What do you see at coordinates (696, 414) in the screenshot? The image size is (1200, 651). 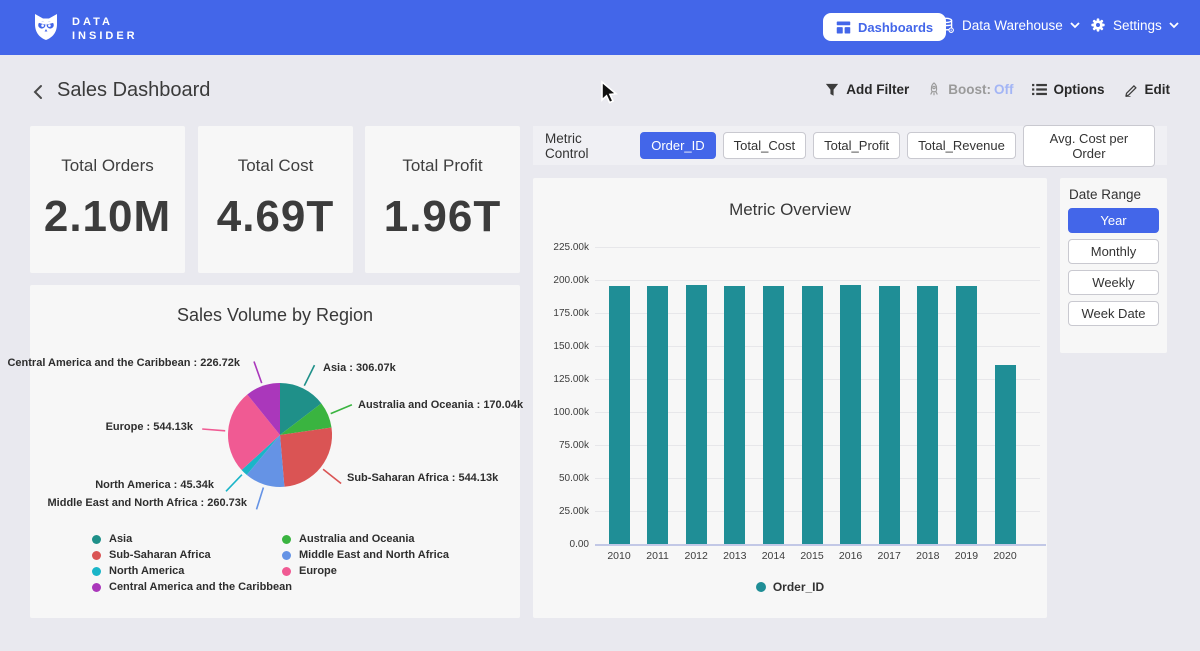 I see `bar-2012` at bounding box center [696, 414].